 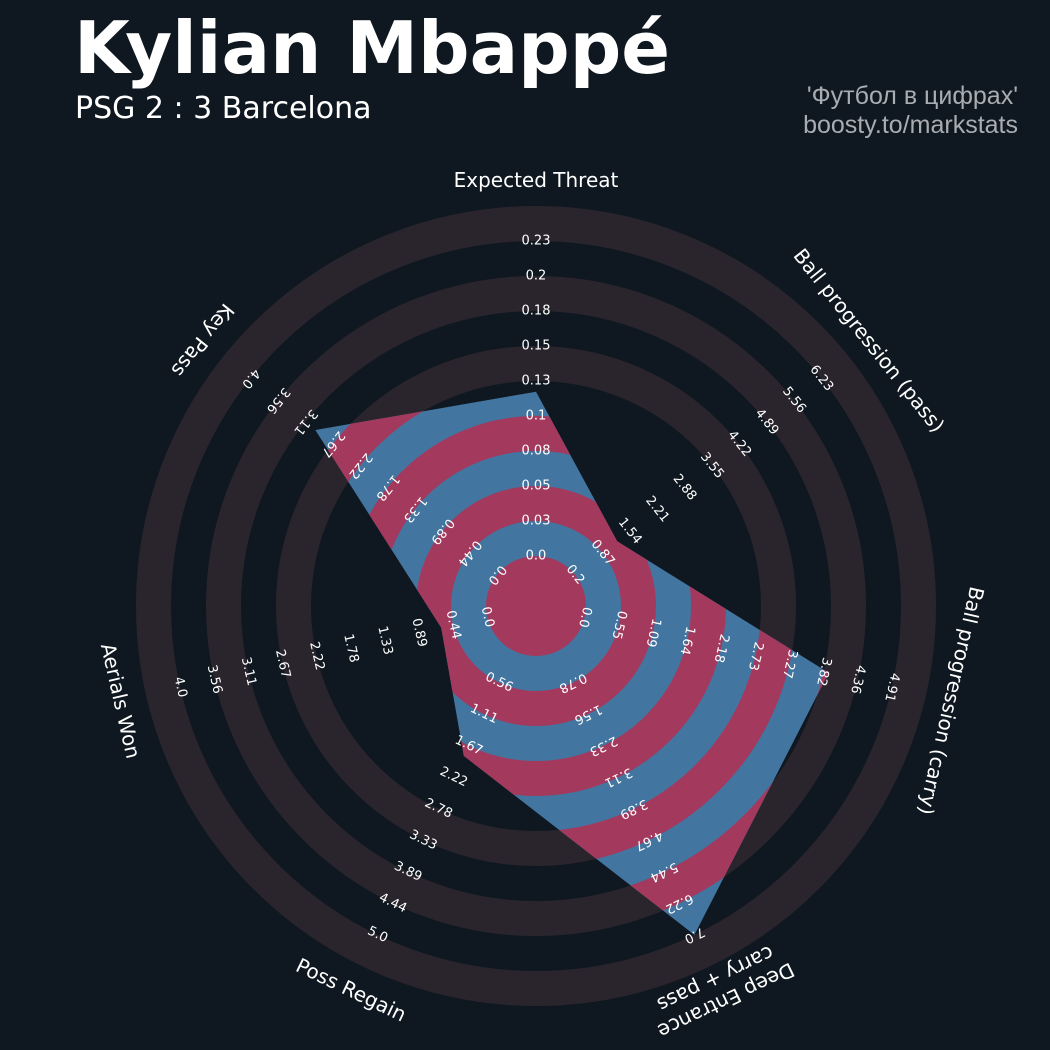 I want to click on param-label: Expected Threat, so click(x=536, y=180).